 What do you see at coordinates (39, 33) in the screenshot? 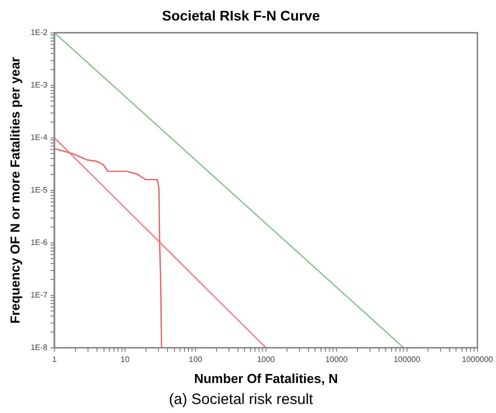
I see `y-tick-label: 1E-2` at bounding box center [39, 33].